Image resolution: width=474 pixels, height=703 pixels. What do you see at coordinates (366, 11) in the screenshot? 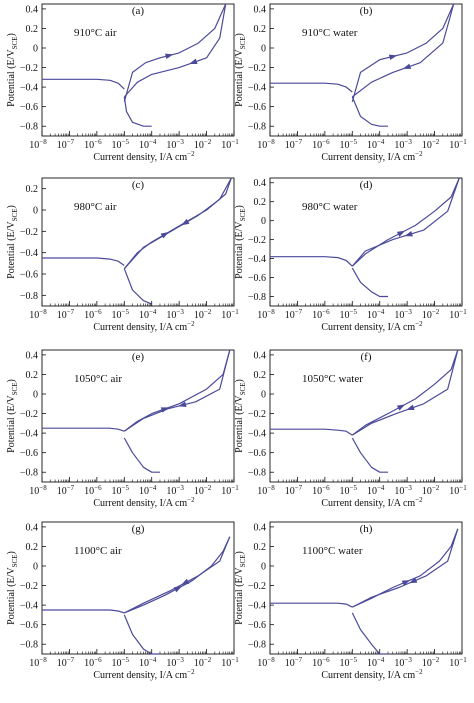
I see `panel-letter: (b)` at bounding box center [366, 11].